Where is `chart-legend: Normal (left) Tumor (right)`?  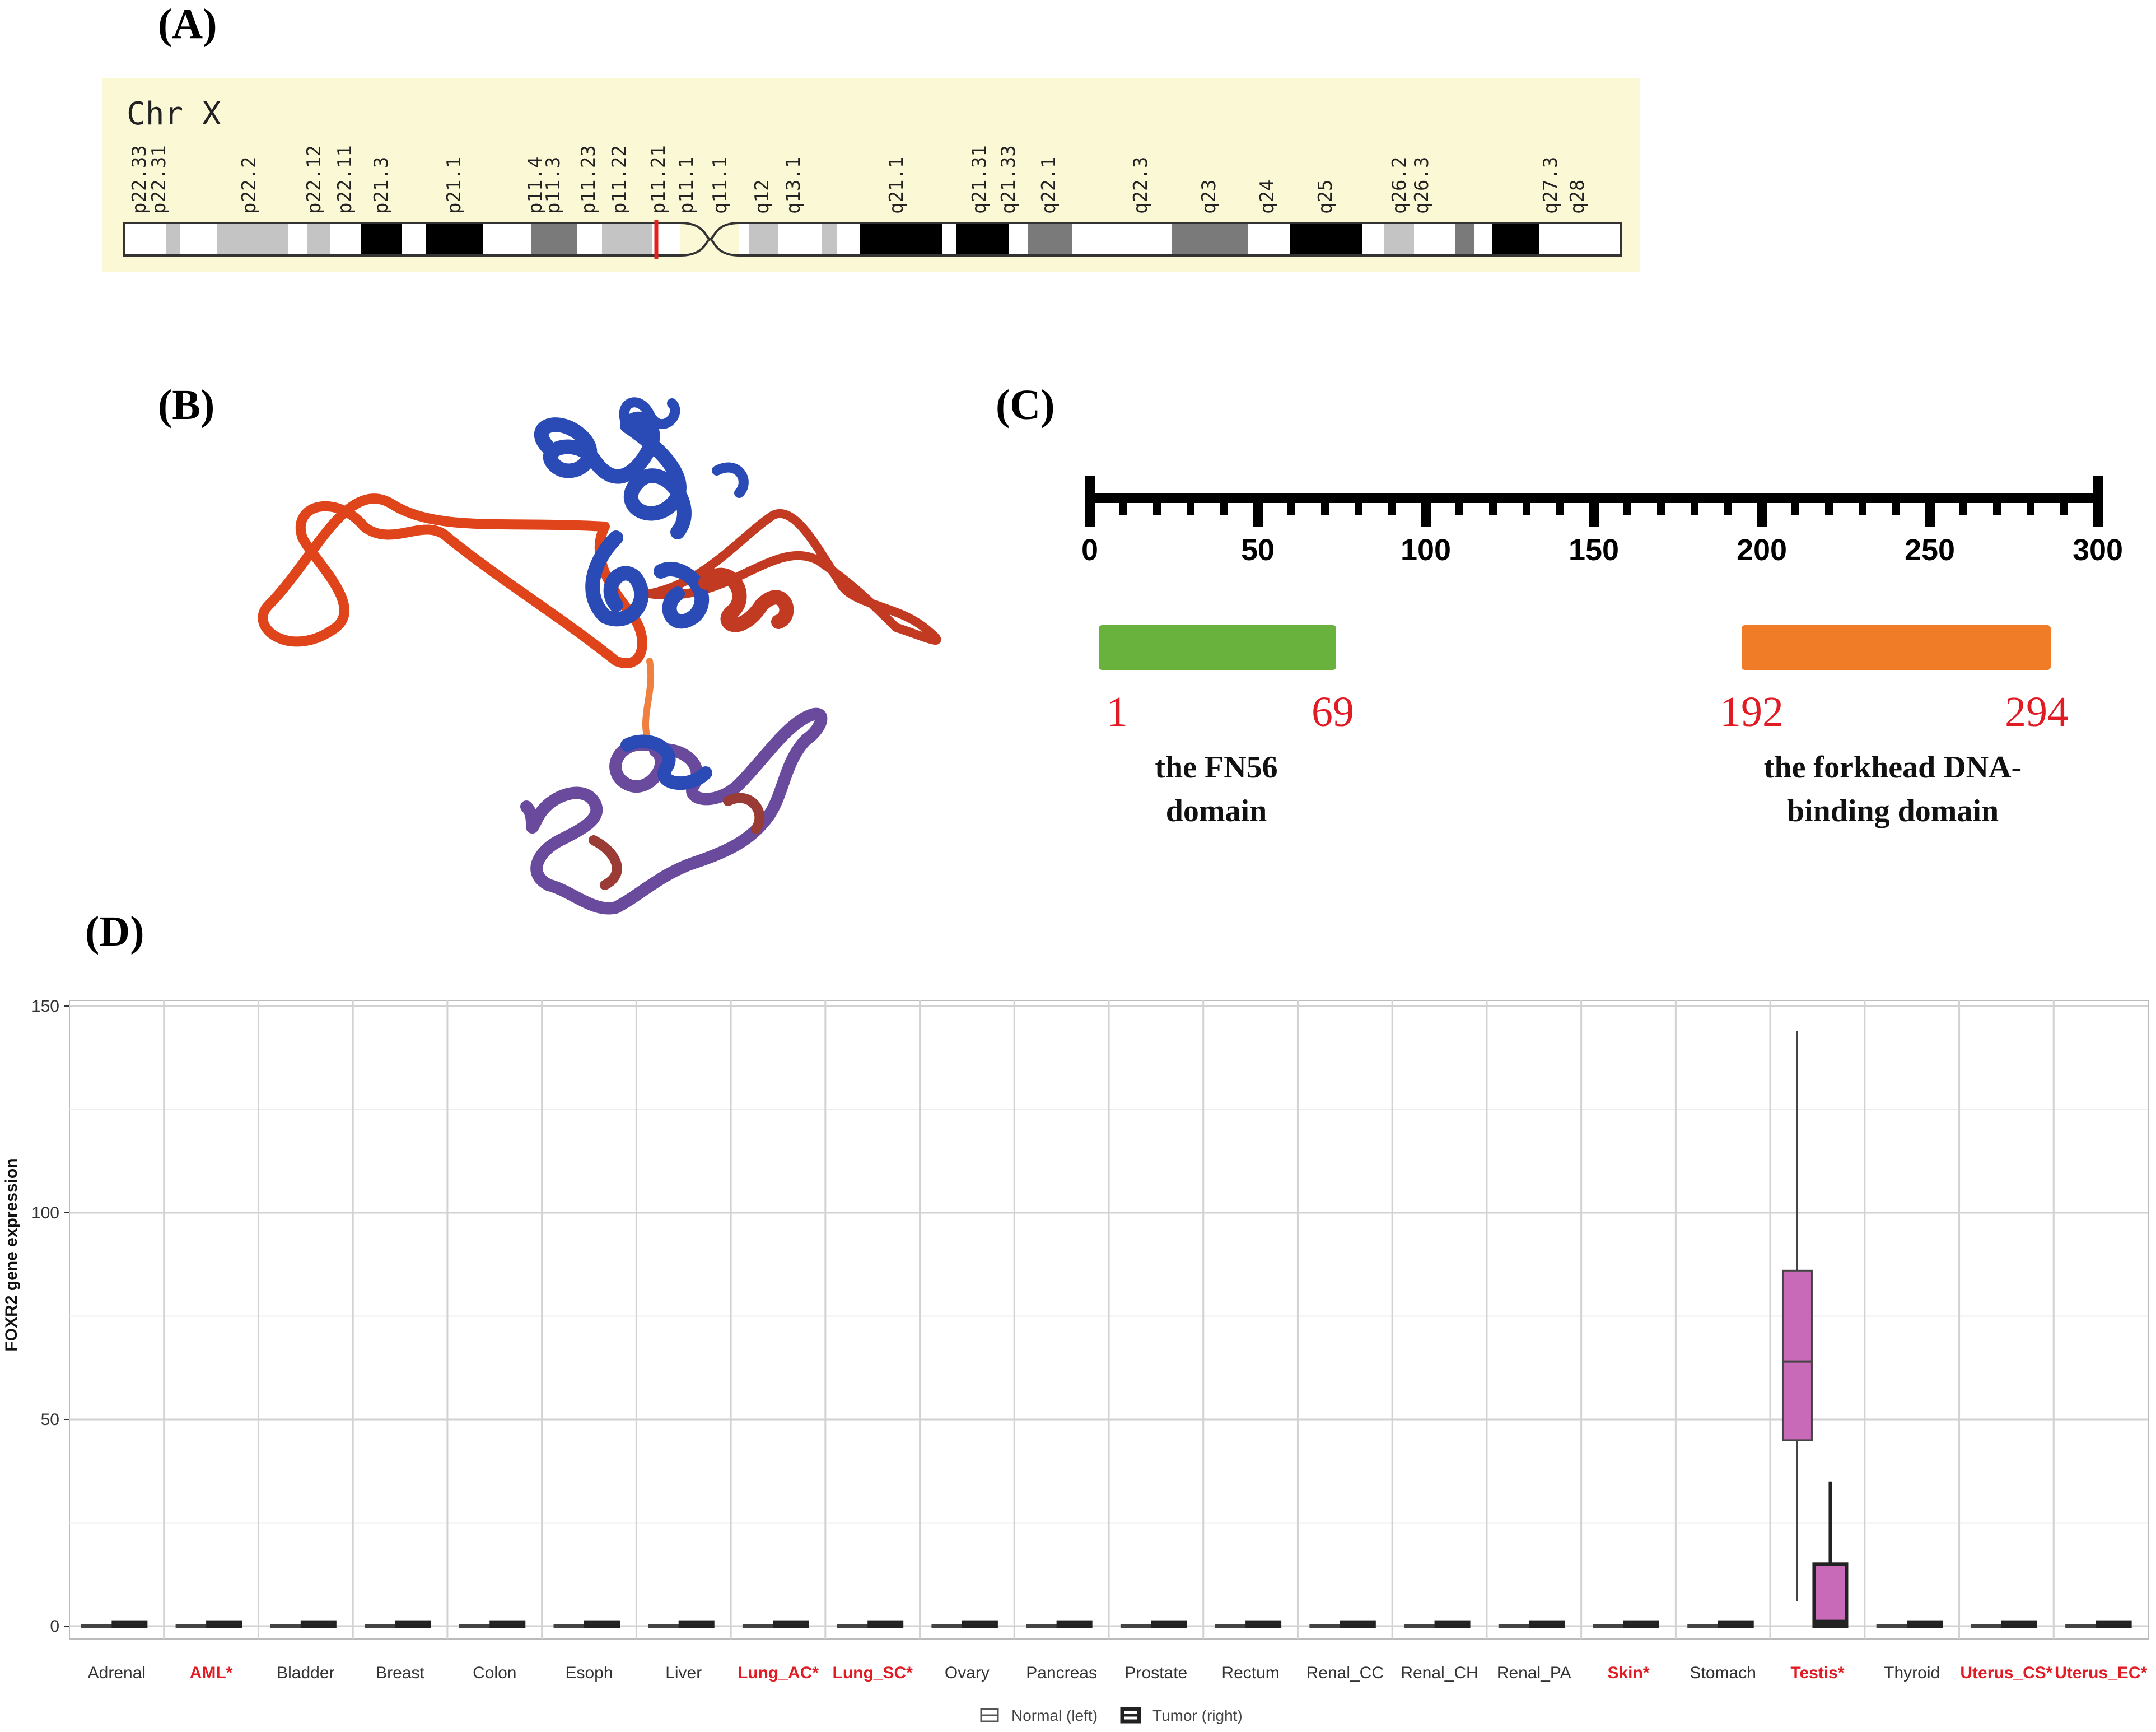
chart-legend: Normal (left) Tumor (right) is located at coordinates (1112, 1716).